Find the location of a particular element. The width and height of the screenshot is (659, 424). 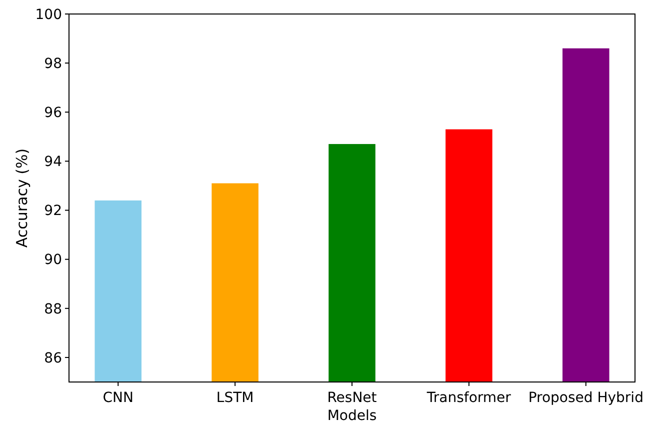

x-tick-label: ResNet is located at coordinates (352, 398).